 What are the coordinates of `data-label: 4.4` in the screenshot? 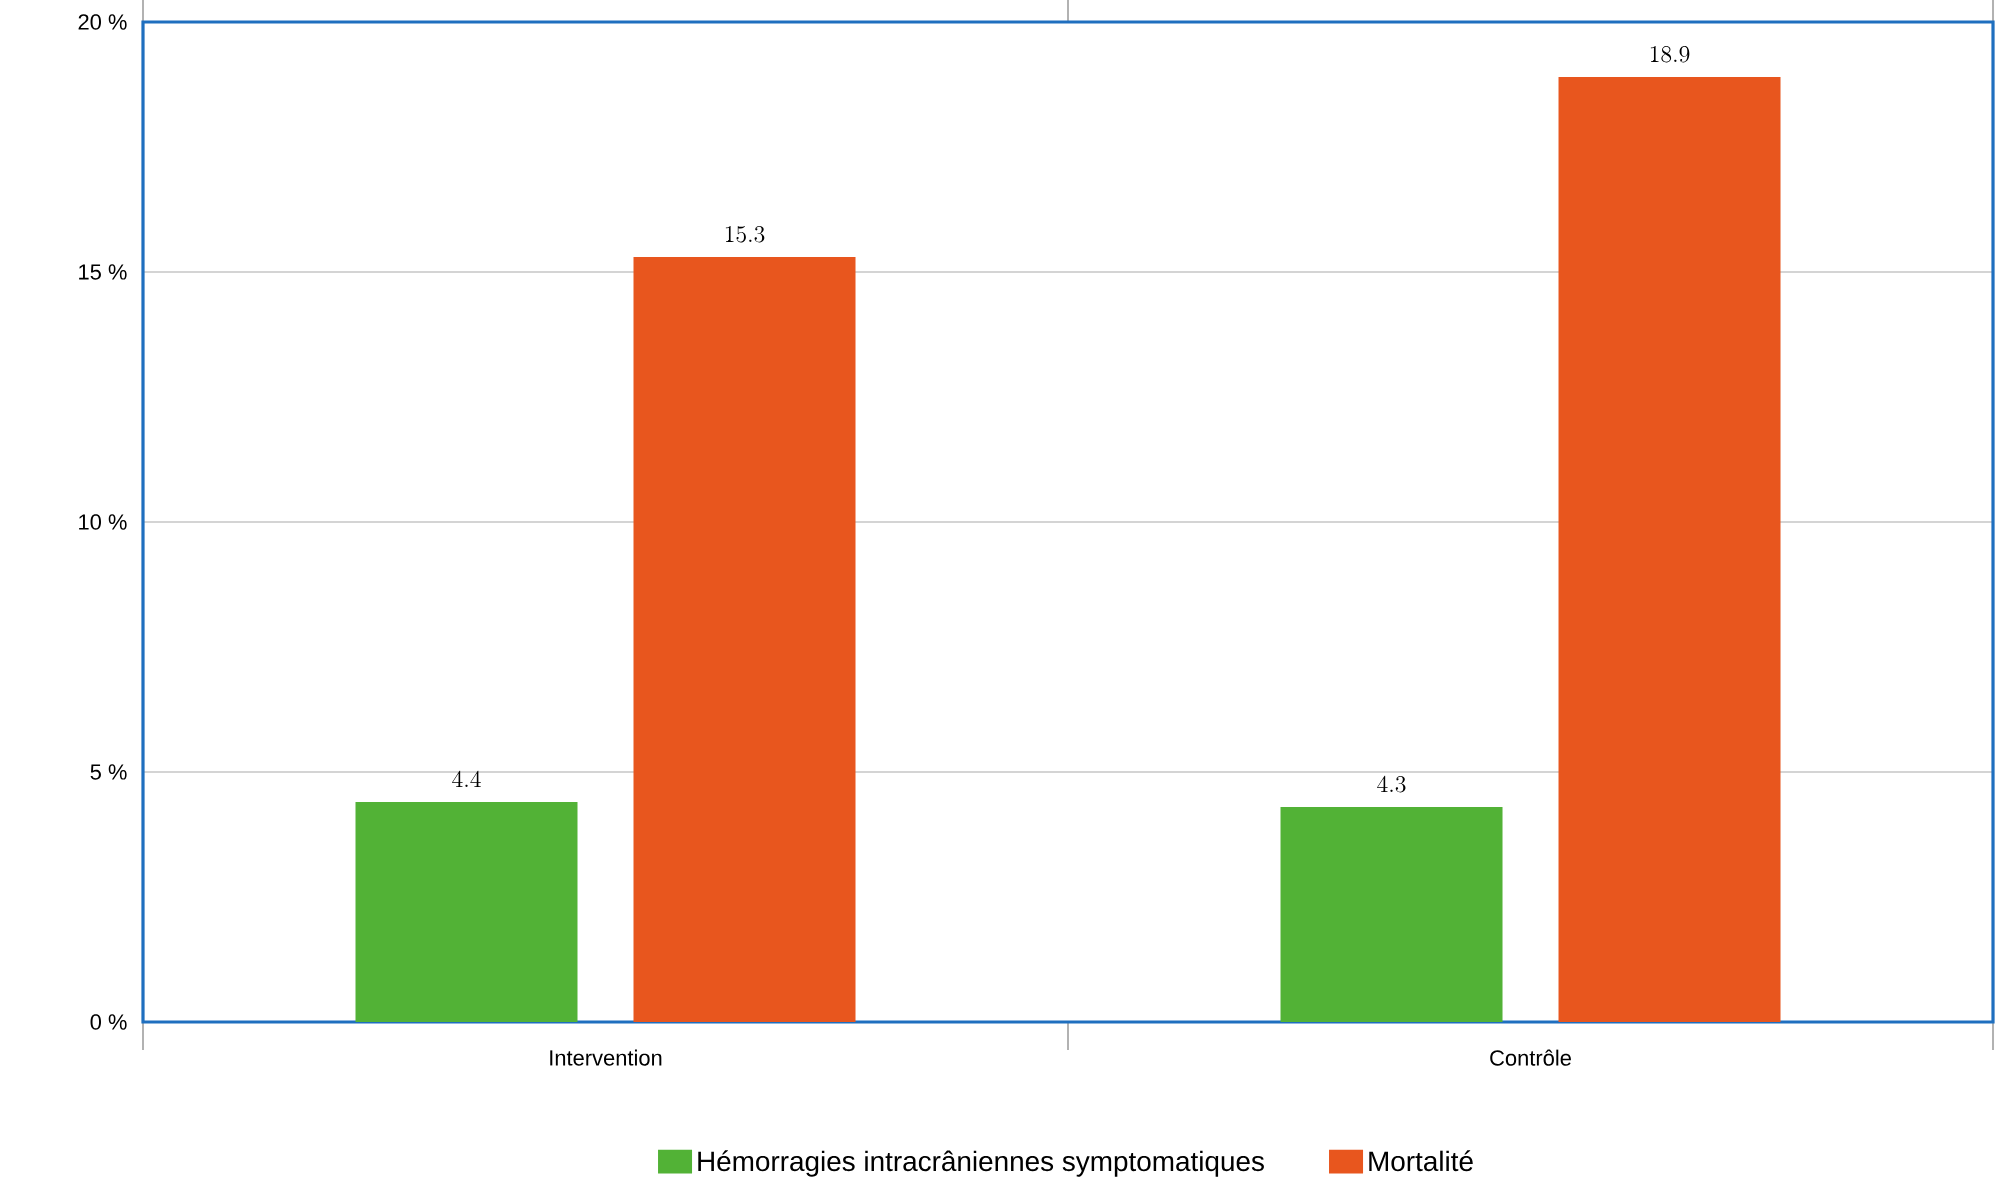 It's located at (466, 778).